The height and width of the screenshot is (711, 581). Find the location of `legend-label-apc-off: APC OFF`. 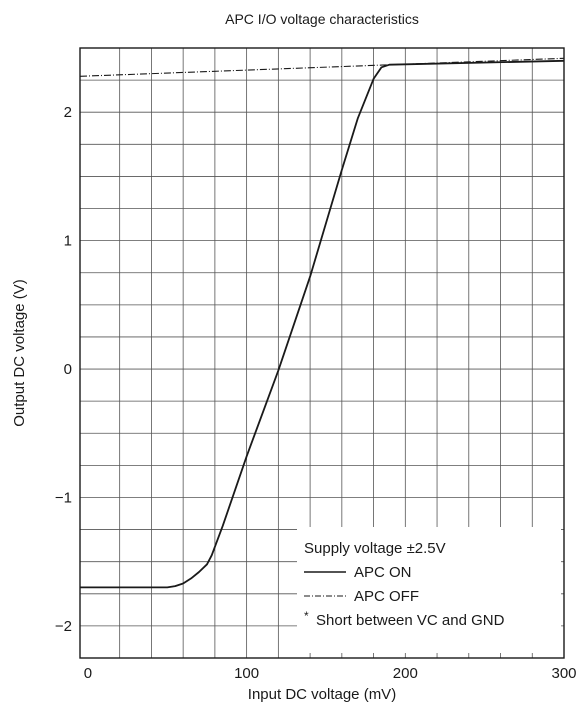

legend-label-apc-off: APC OFF is located at coordinates (386, 596).